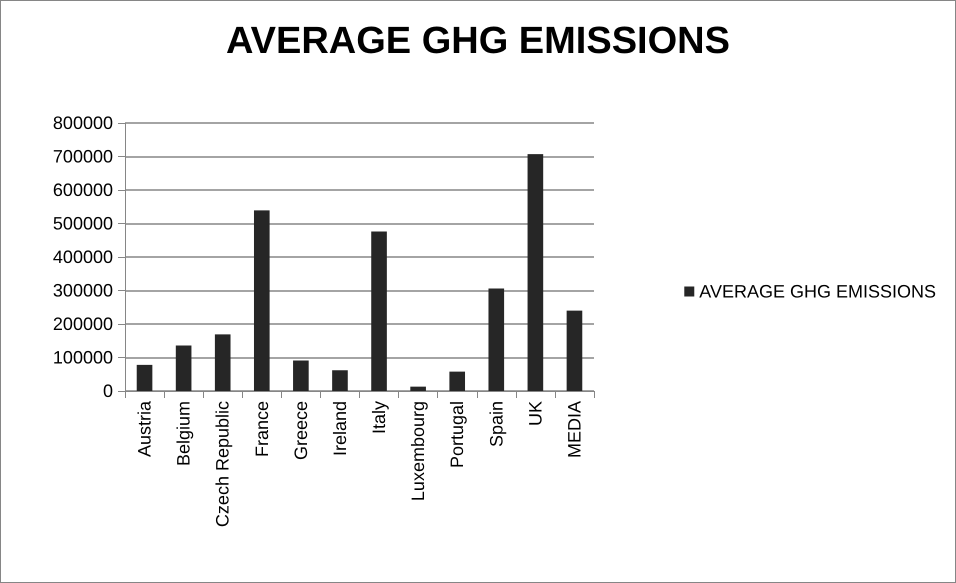 This screenshot has height=583, width=956. I want to click on x-tick-label: Luxembourg, so click(418, 451).